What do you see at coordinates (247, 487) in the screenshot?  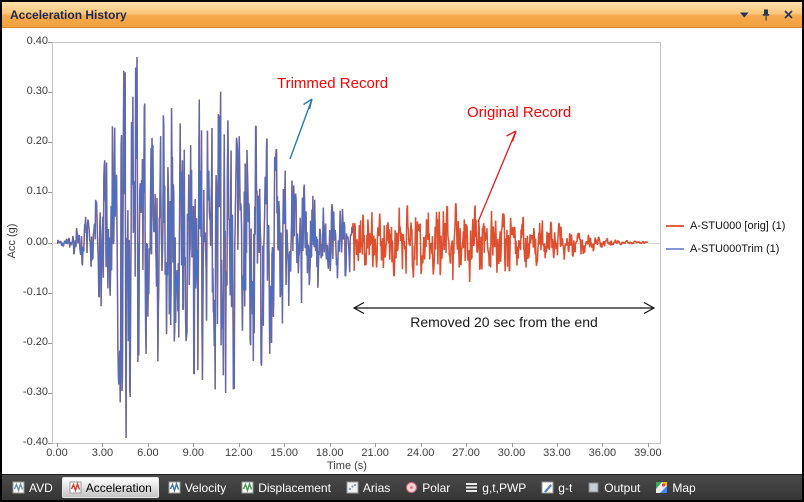 I see `displacement-tab-icon` at bounding box center [247, 487].